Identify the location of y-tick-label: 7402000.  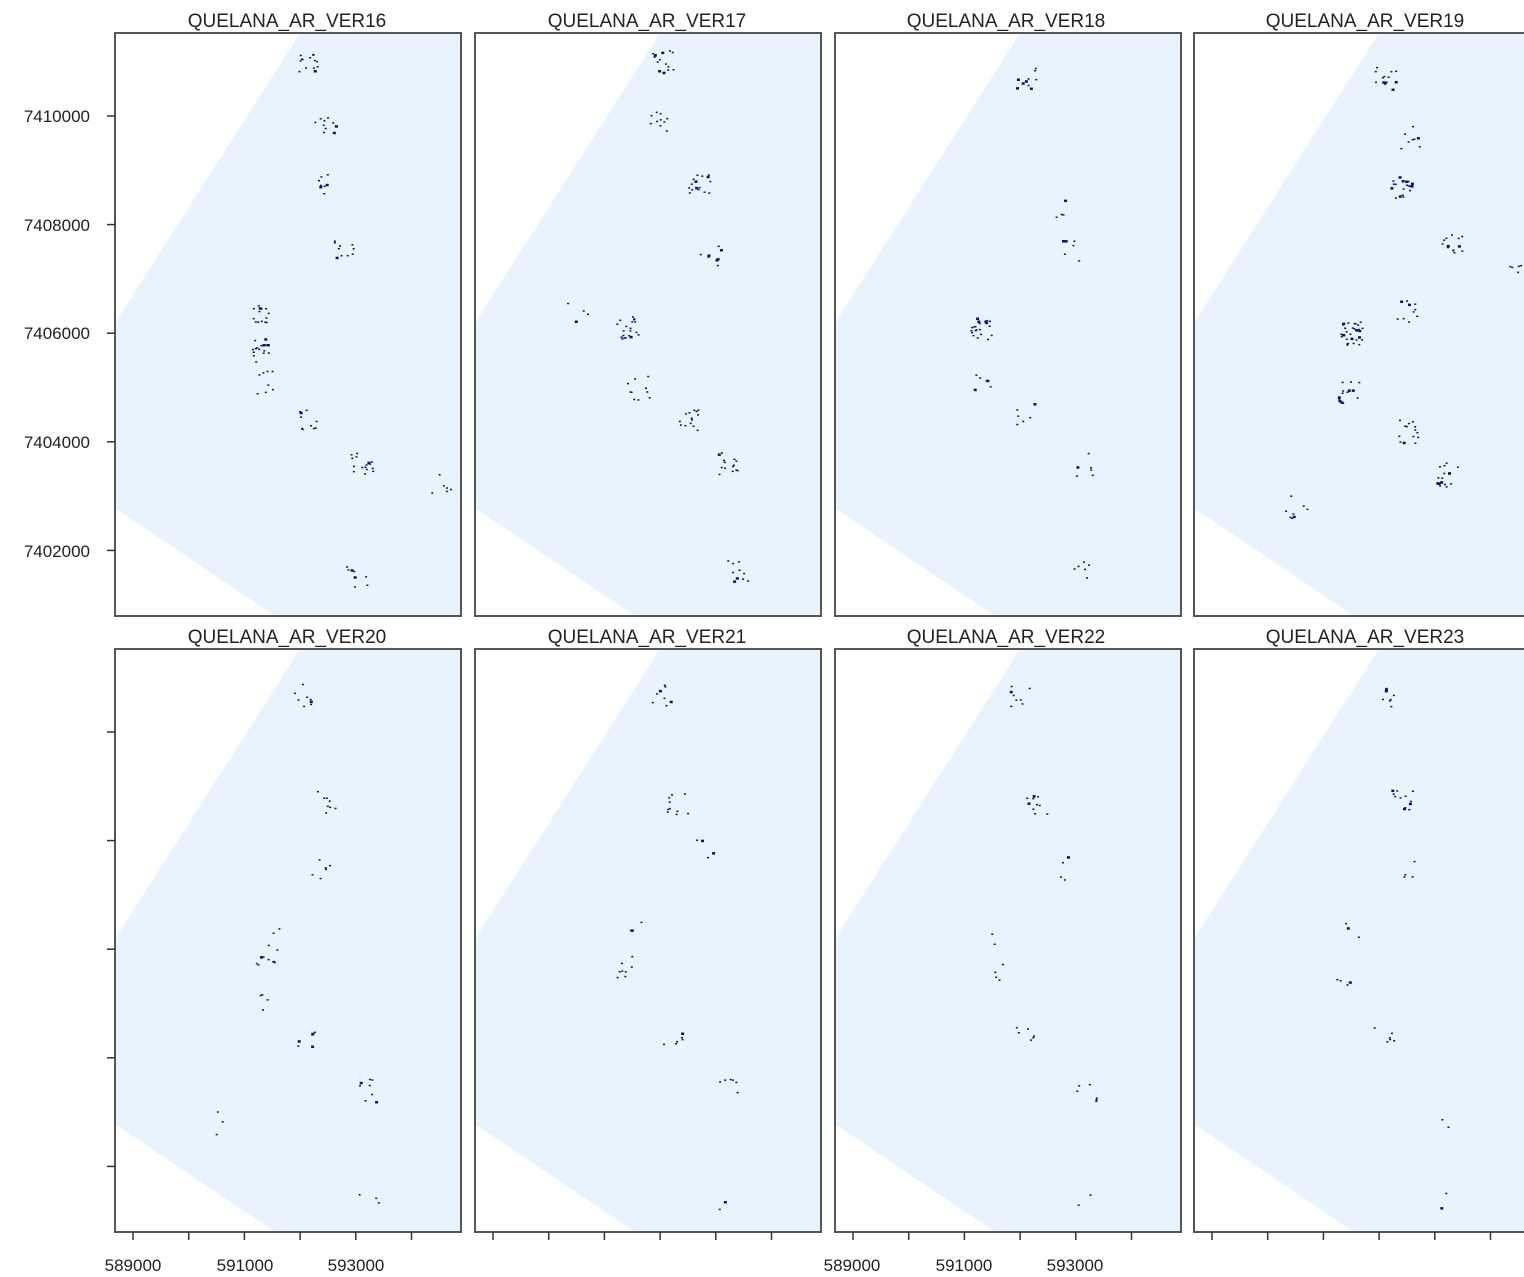
(57, 551).